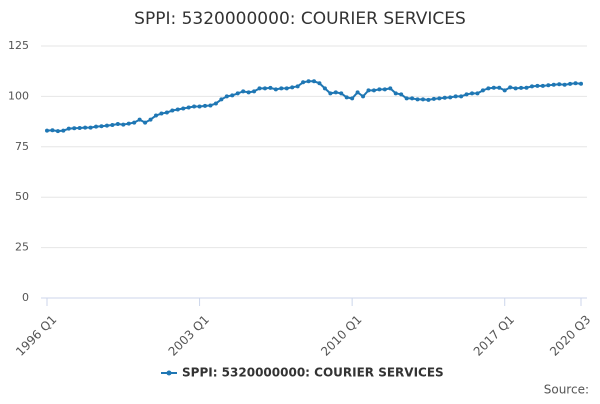  What do you see at coordinates (566, 390) in the screenshot?
I see `source: Source:` at bounding box center [566, 390].